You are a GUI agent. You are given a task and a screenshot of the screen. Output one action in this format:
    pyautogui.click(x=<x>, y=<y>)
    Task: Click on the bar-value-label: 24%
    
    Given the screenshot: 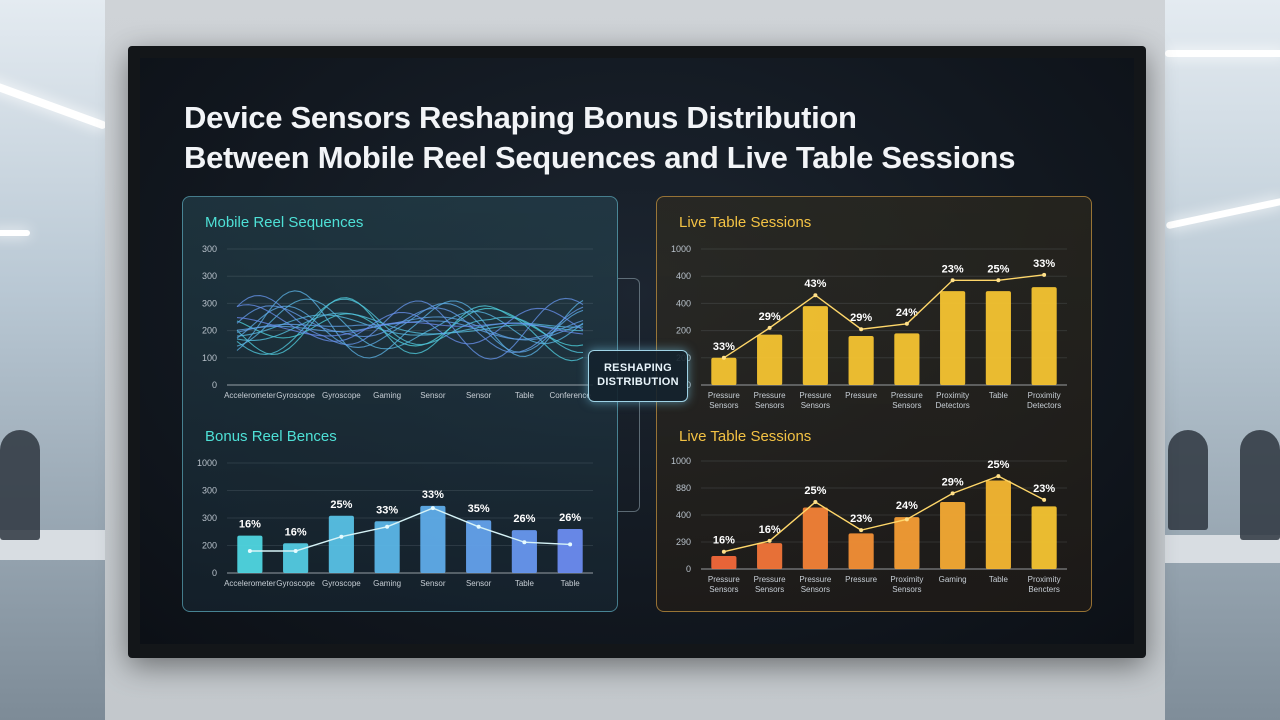 What is the action you would take?
    pyautogui.click(x=907, y=506)
    